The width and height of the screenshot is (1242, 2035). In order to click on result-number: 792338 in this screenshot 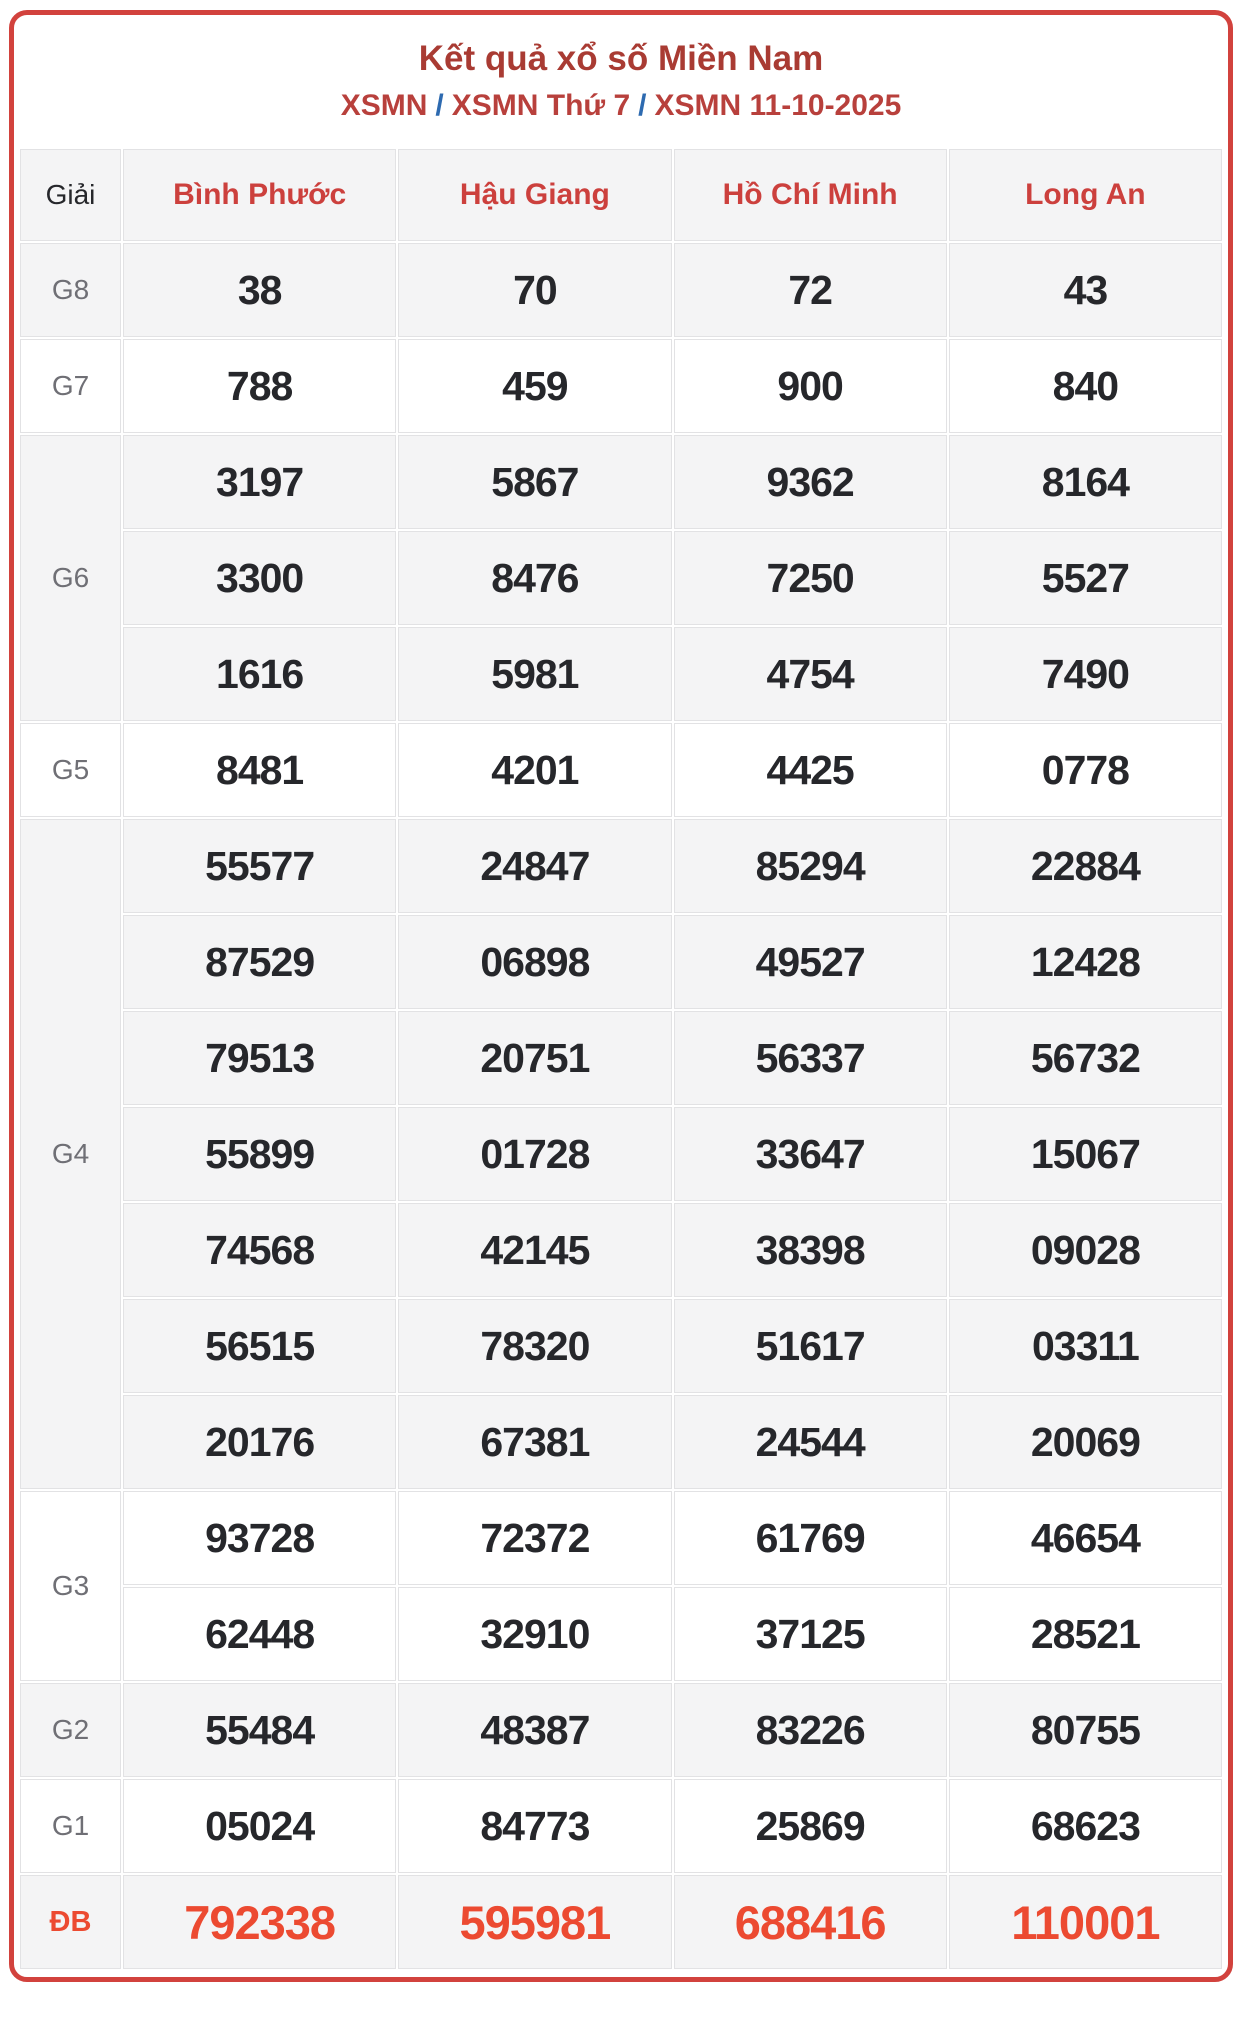, I will do `click(260, 1922)`.